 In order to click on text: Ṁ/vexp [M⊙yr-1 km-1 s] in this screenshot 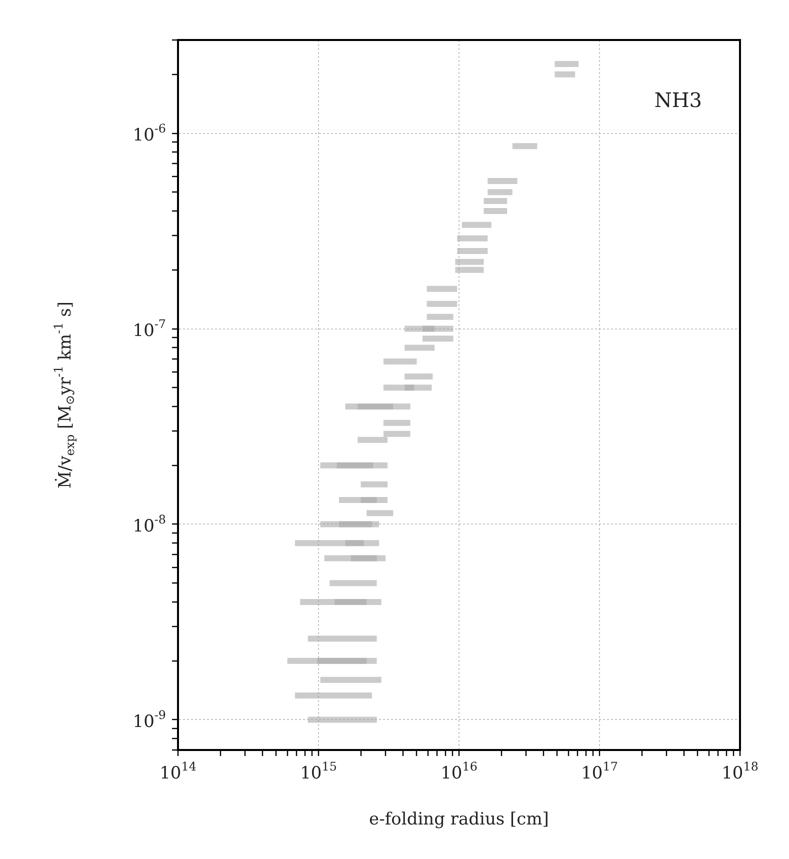, I will do `click(64, 395)`.